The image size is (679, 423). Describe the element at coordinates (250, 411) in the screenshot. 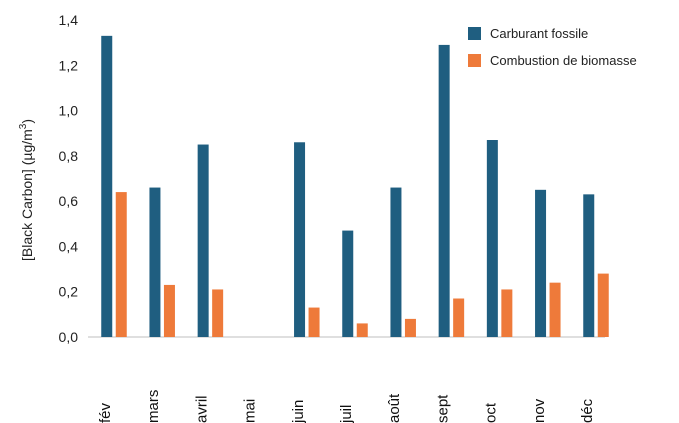

I see `x-category-label: mai` at that location.